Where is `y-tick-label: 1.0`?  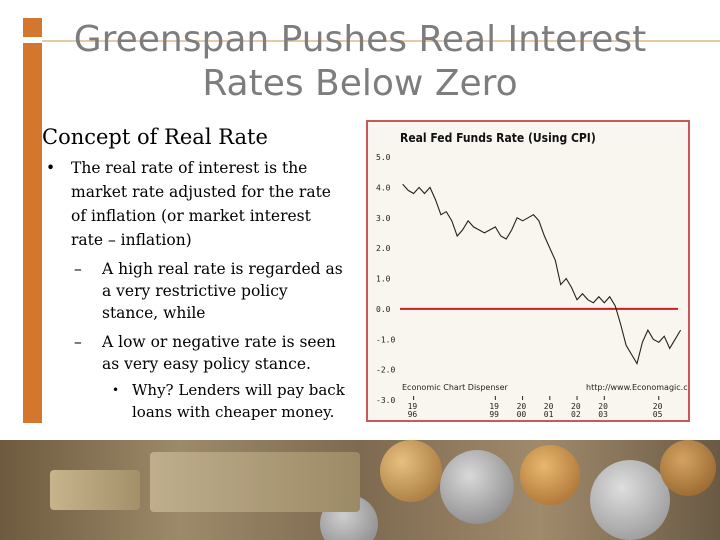 y-tick-label: 1.0 is located at coordinates (383, 279).